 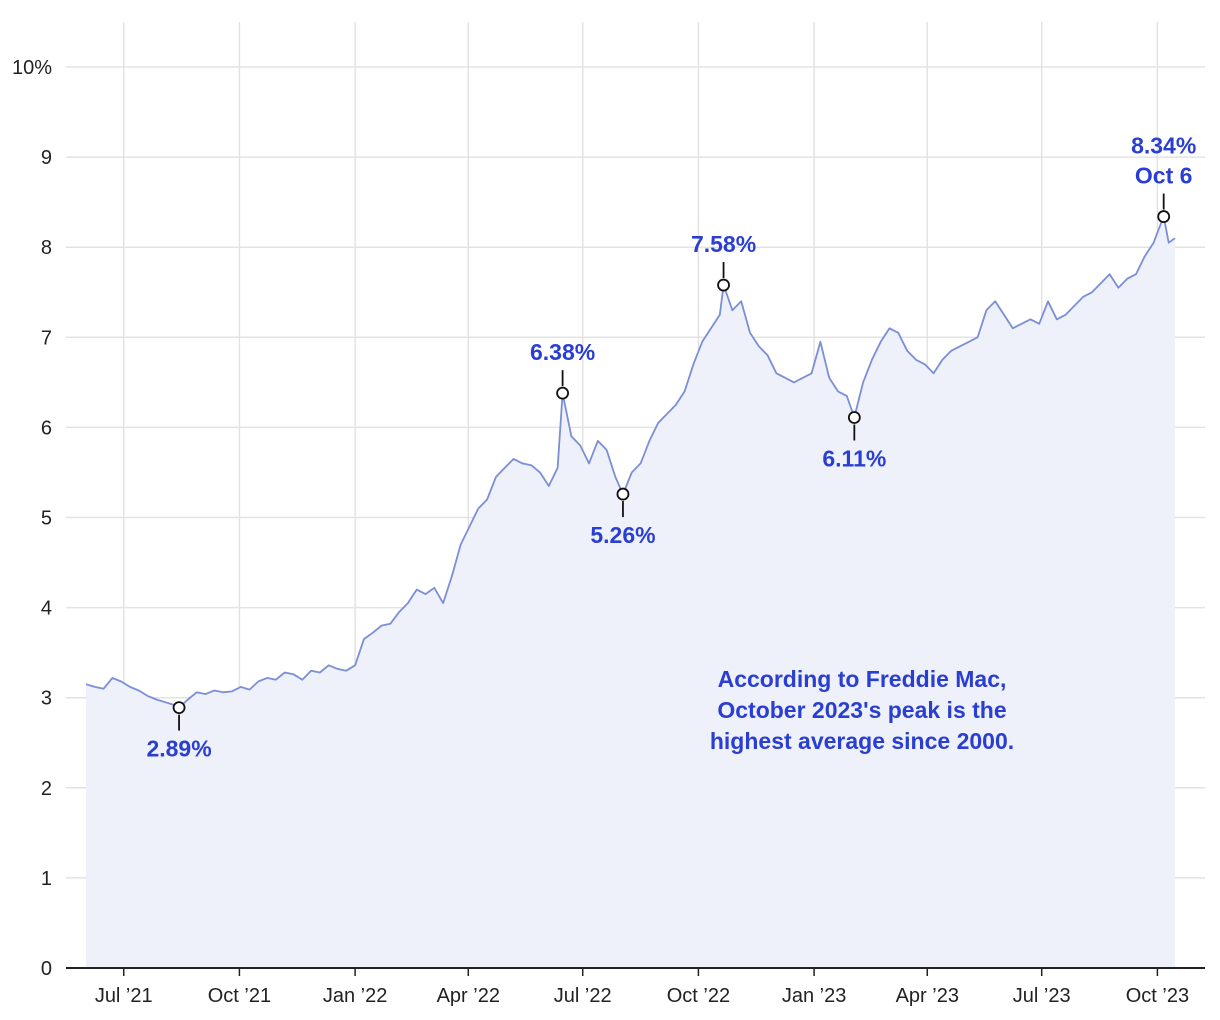 What do you see at coordinates (32, 518) in the screenshot?
I see `y-axis-ticks: 0 1 2 3 4 5 6 7 8 9 10%` at bounding box center [32, 518].